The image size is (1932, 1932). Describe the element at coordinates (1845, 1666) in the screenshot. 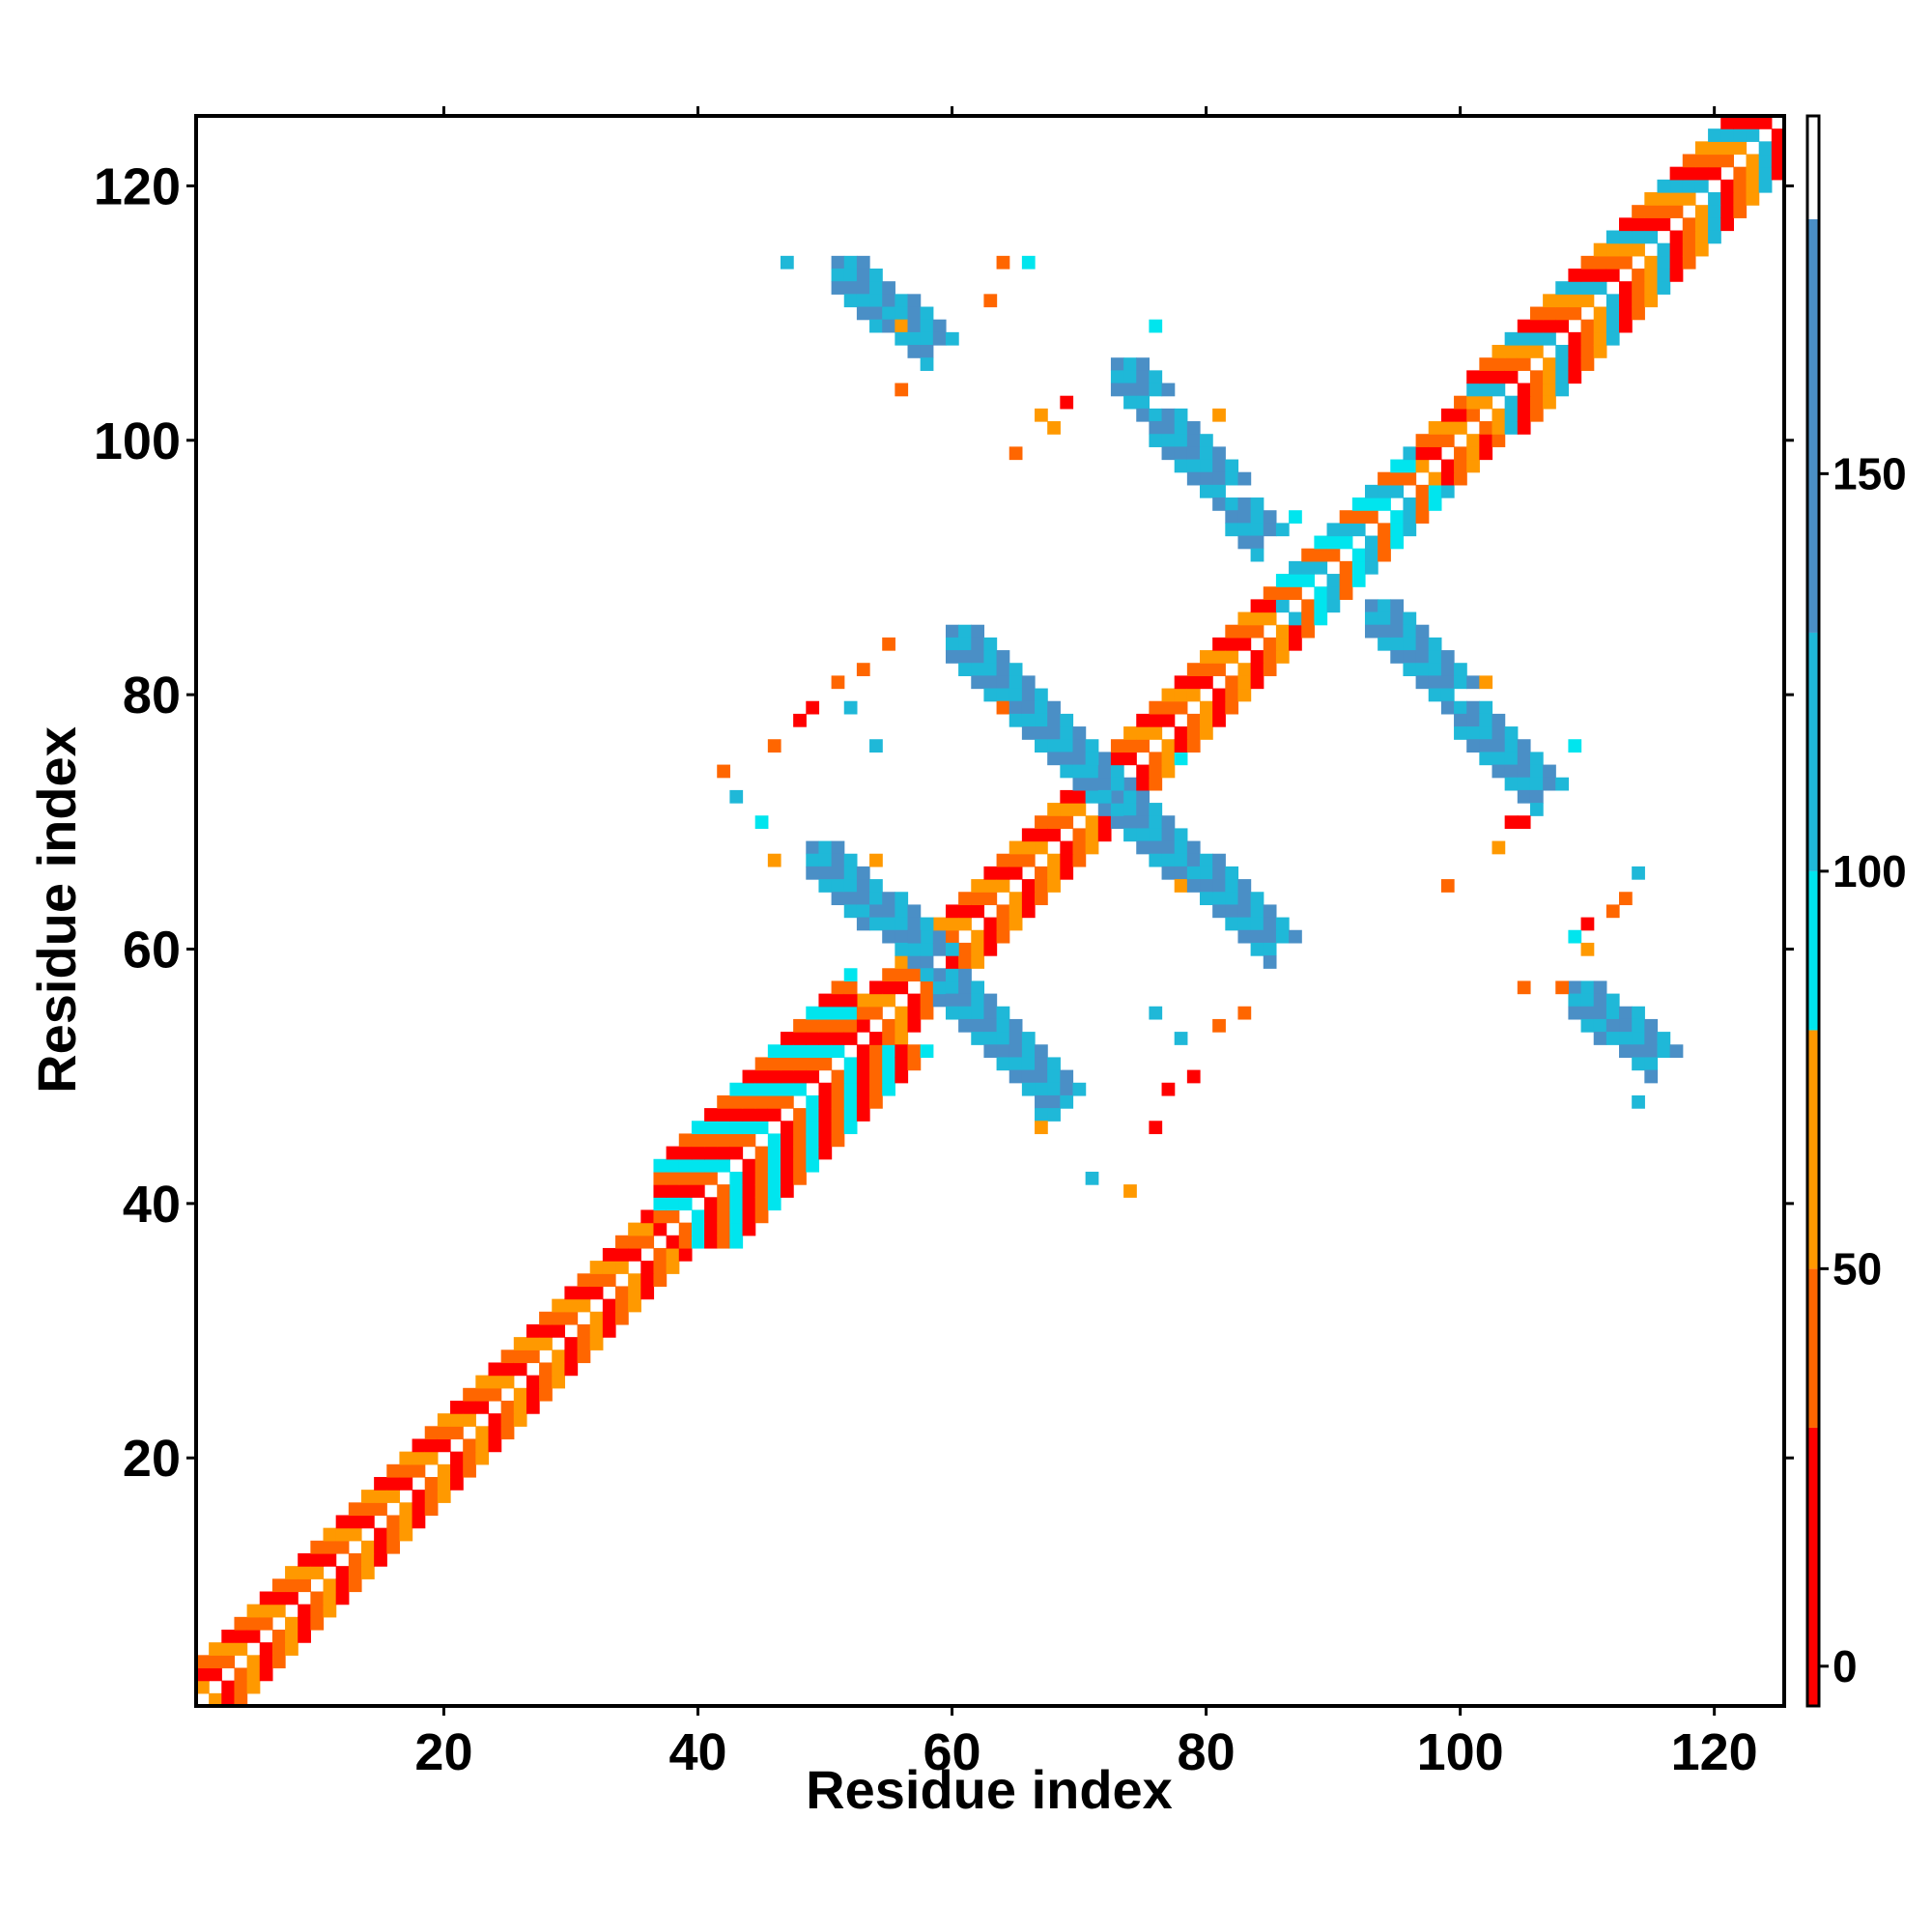

I see `colorbar-tick-label: 0` at that location.